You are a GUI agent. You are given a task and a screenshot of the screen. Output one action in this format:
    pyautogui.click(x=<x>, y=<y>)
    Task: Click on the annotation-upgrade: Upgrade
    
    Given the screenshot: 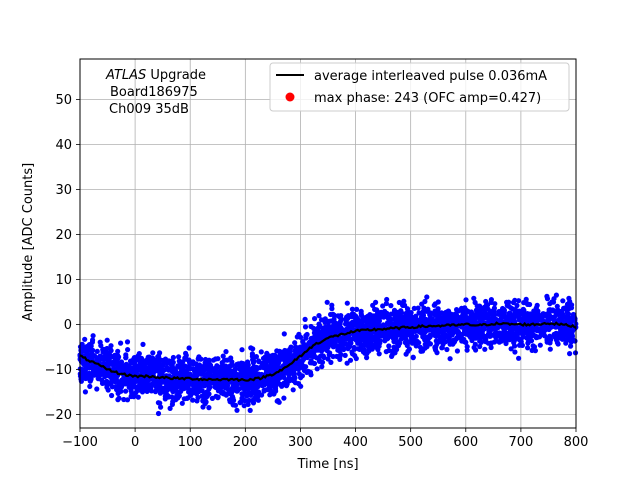 What is the action you would take?
    pyautogui.click(x=176, y=75)
    